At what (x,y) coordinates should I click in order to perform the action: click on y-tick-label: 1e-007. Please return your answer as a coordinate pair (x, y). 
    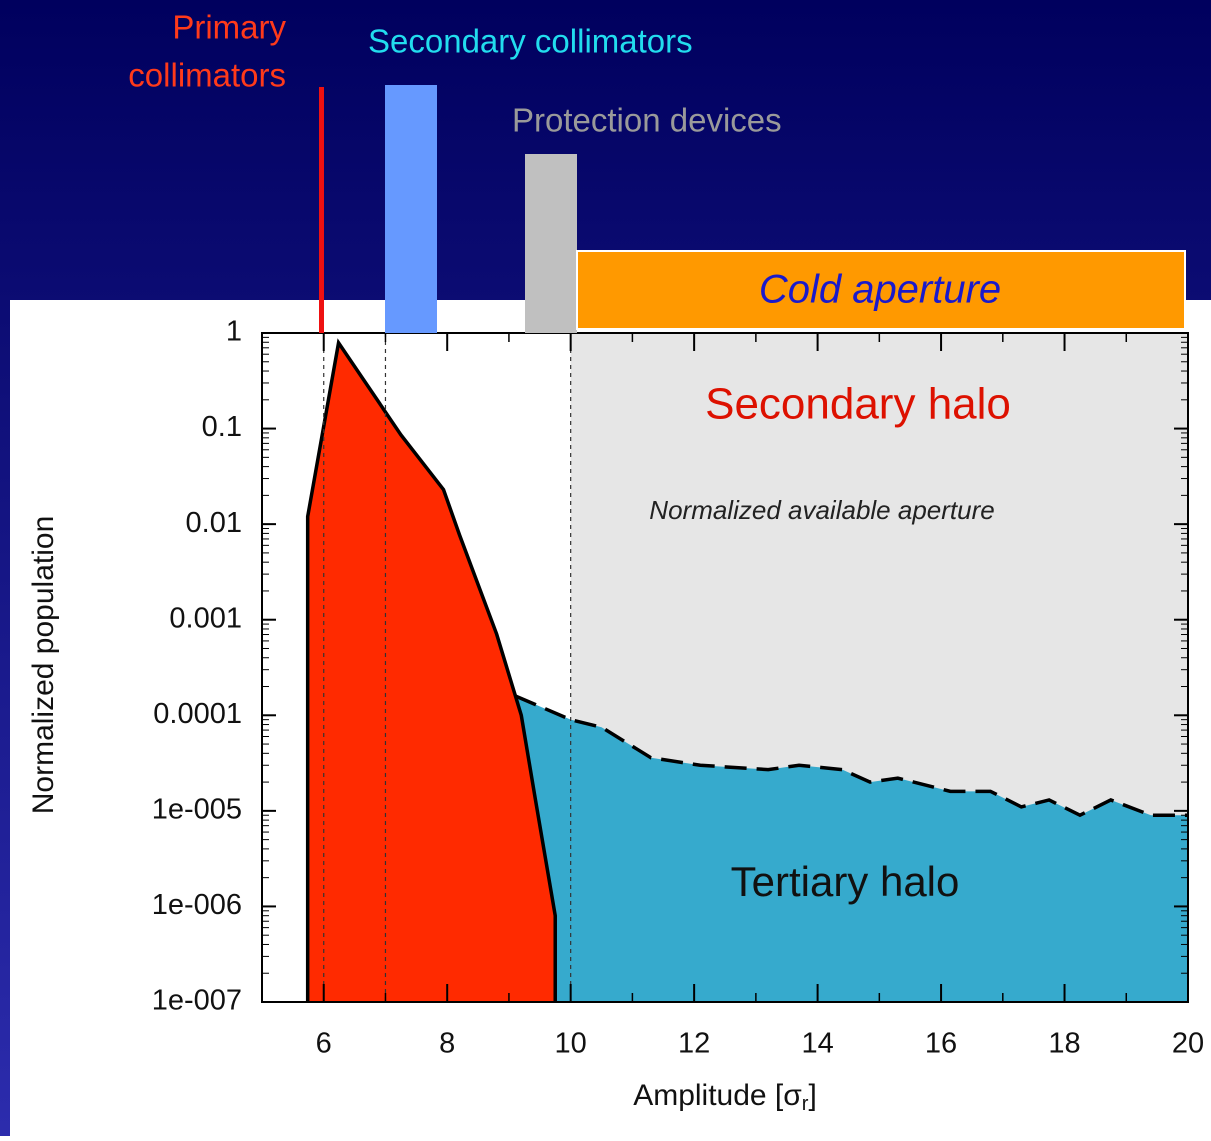
    Looking at the image, I should click on (197, 1001).